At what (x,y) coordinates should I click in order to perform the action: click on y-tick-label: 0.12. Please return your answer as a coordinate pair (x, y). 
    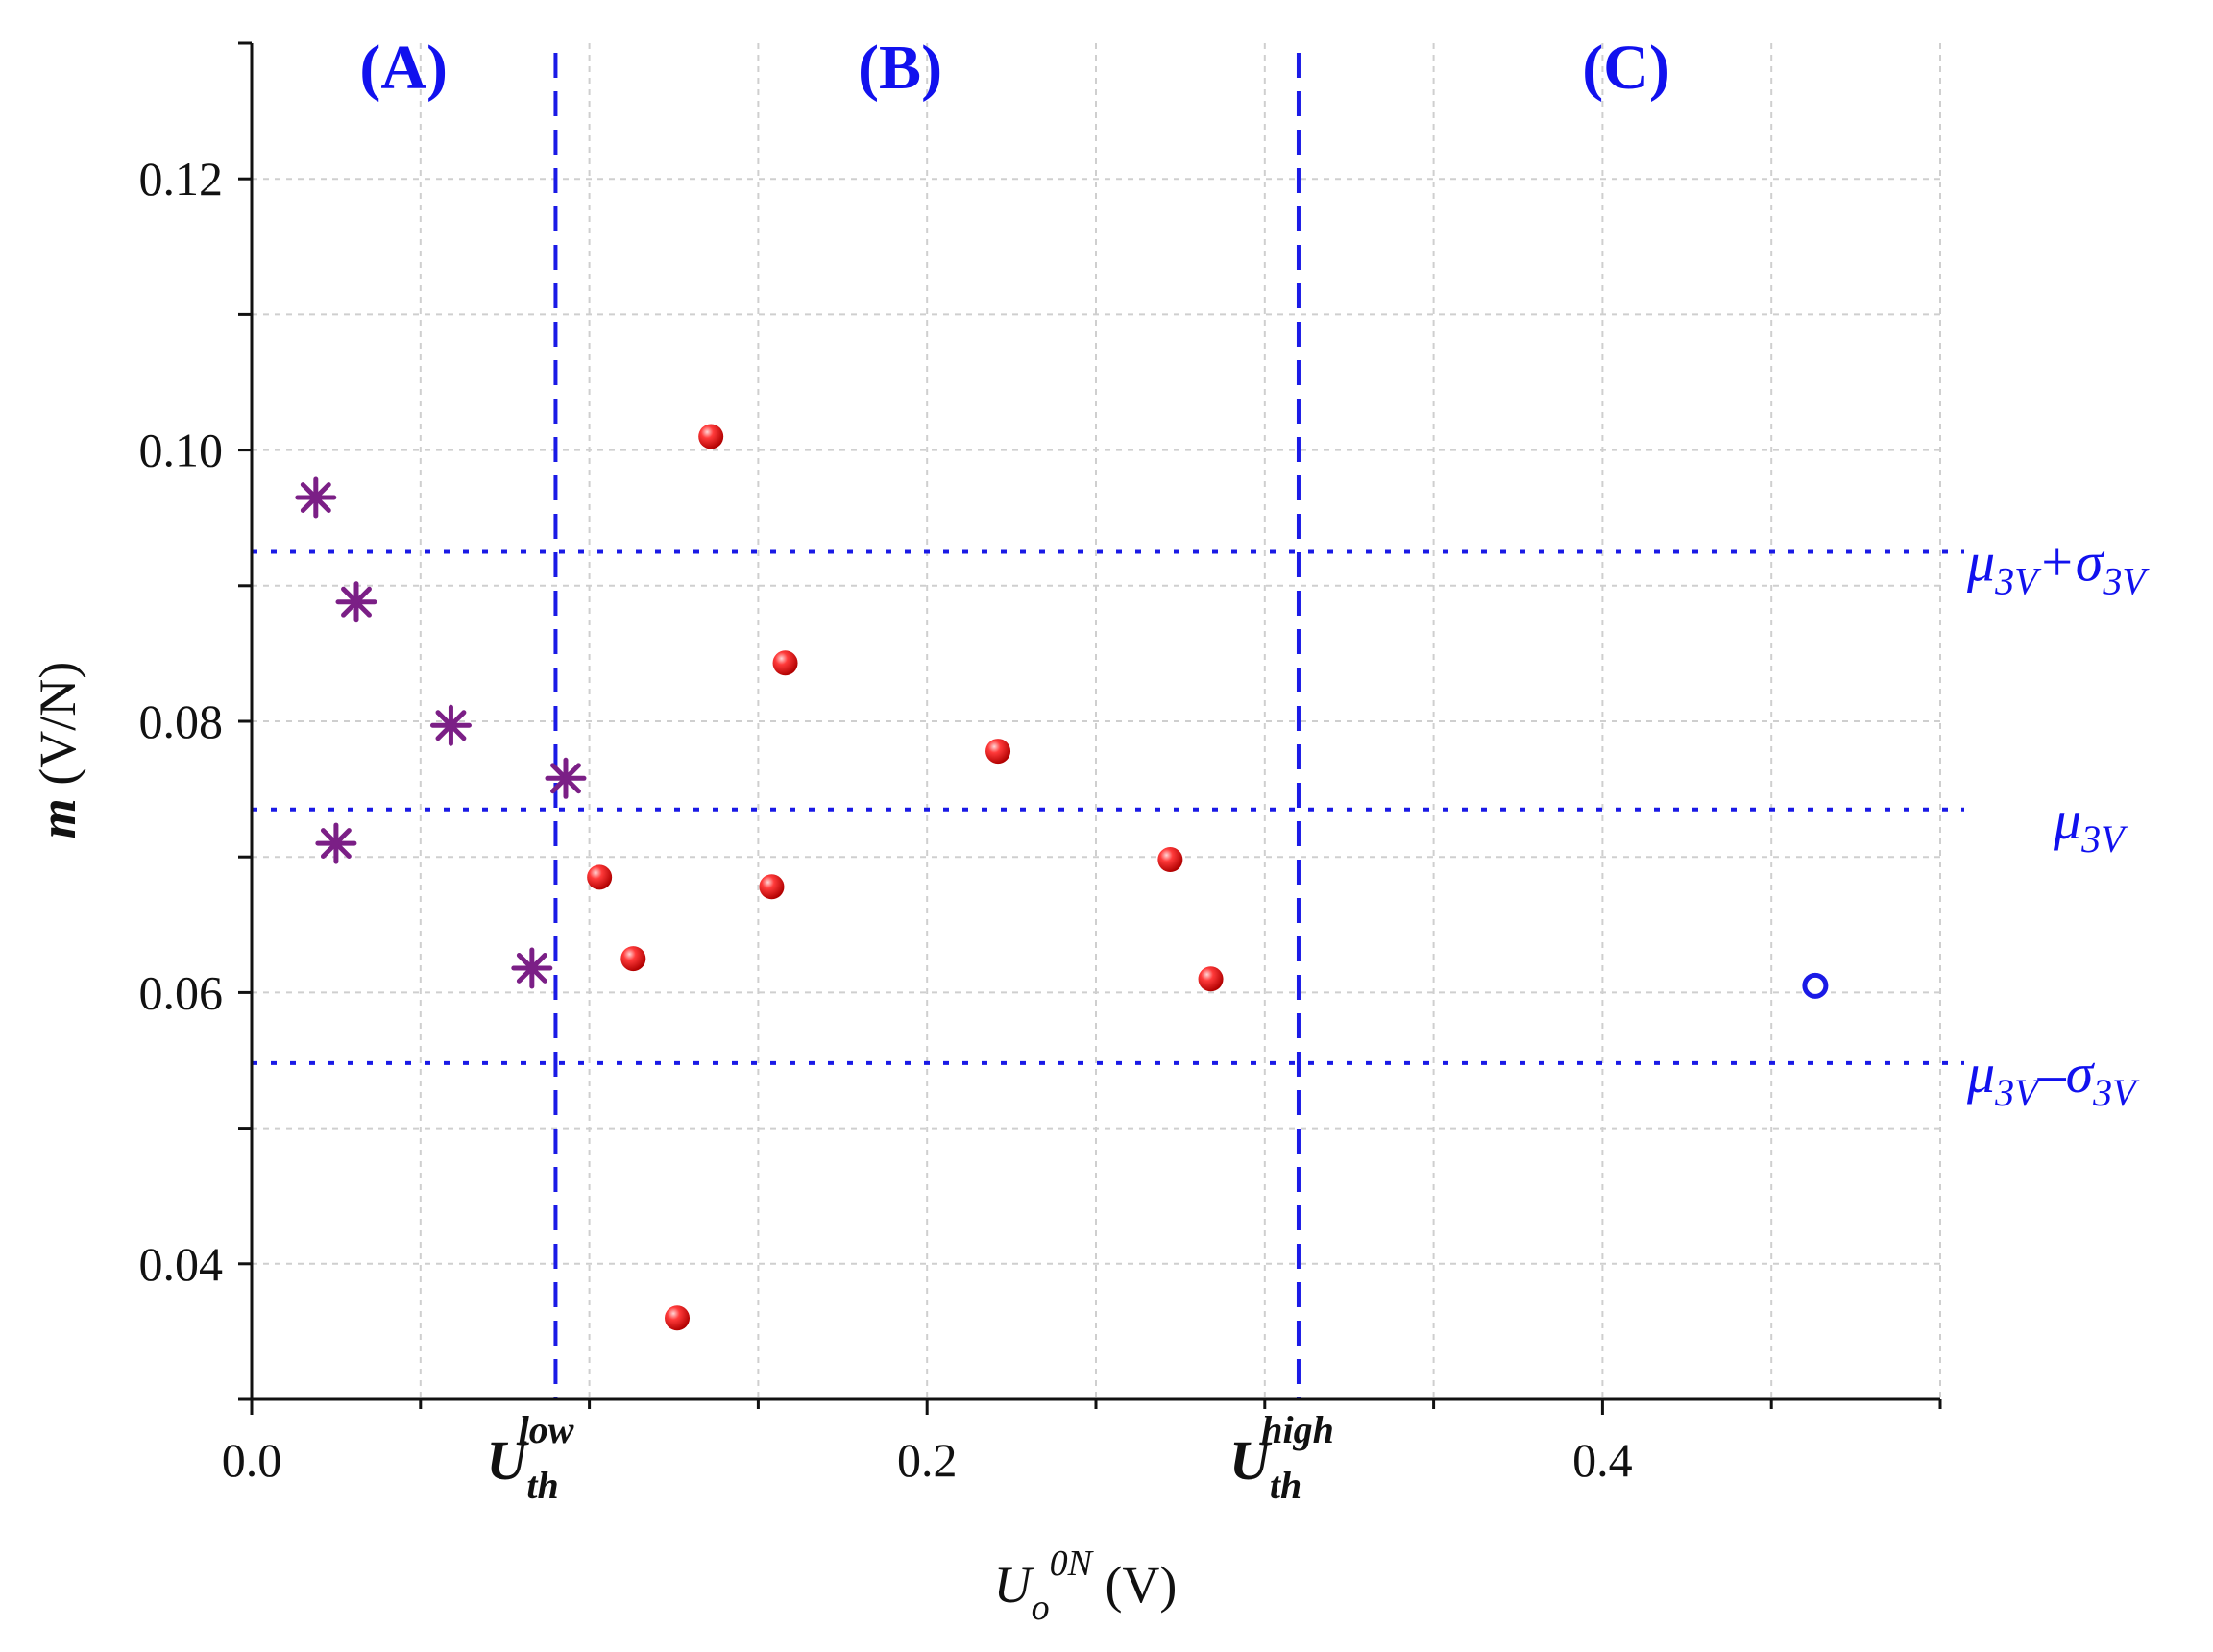
    Looking at the image, I should click on (181, 179).